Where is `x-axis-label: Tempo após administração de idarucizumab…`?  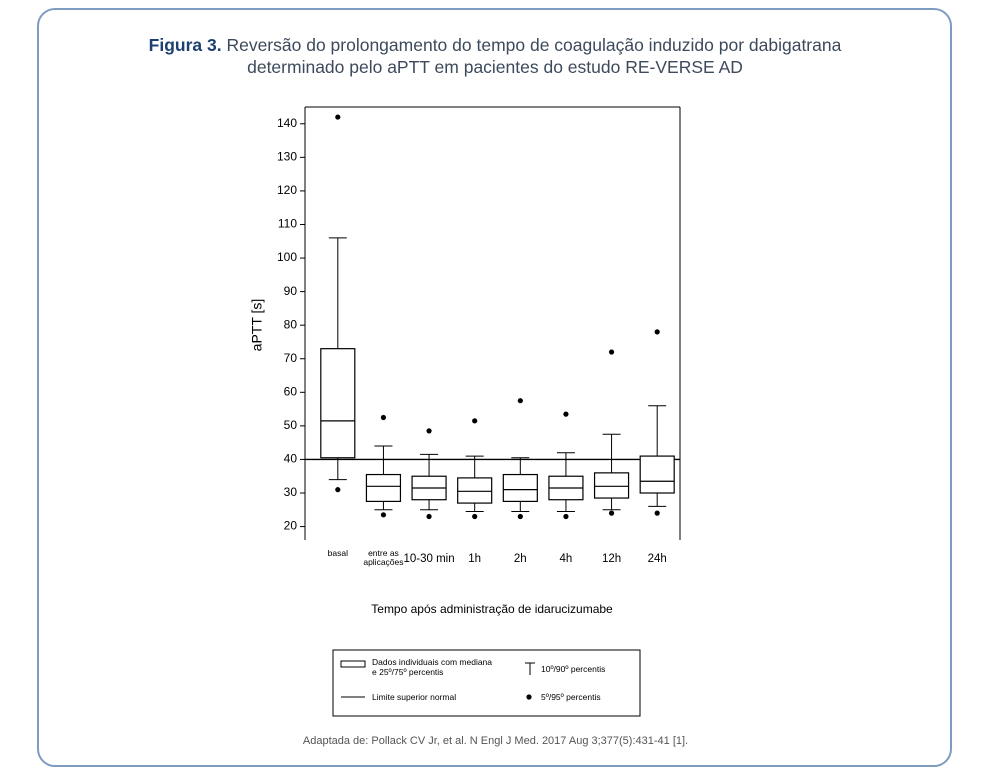 x-axis-label: Tempo após administração de idarucizumab… is located at coordinates (492, 609).